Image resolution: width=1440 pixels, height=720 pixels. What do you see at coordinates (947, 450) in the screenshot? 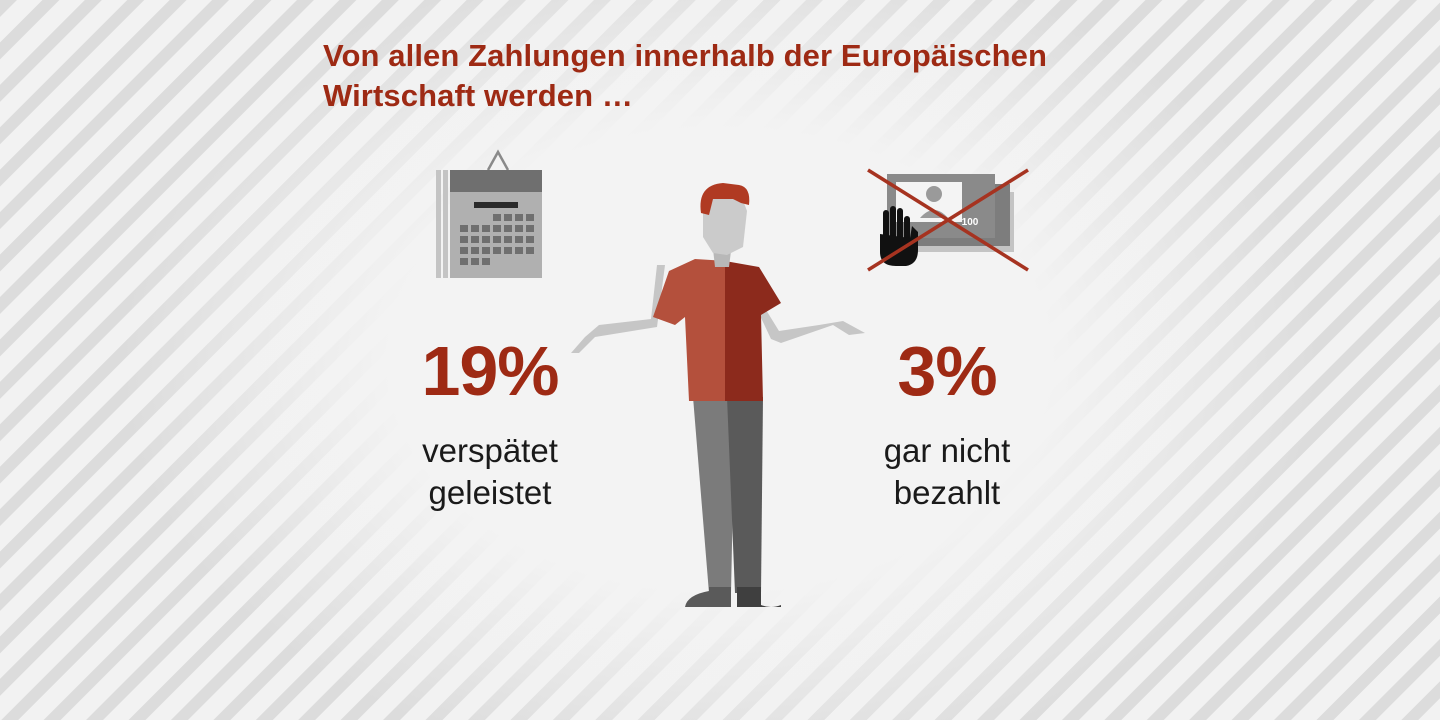
I see `unpaid-payments-label-line-1: gar nicht` at bounding box center [947, 450].